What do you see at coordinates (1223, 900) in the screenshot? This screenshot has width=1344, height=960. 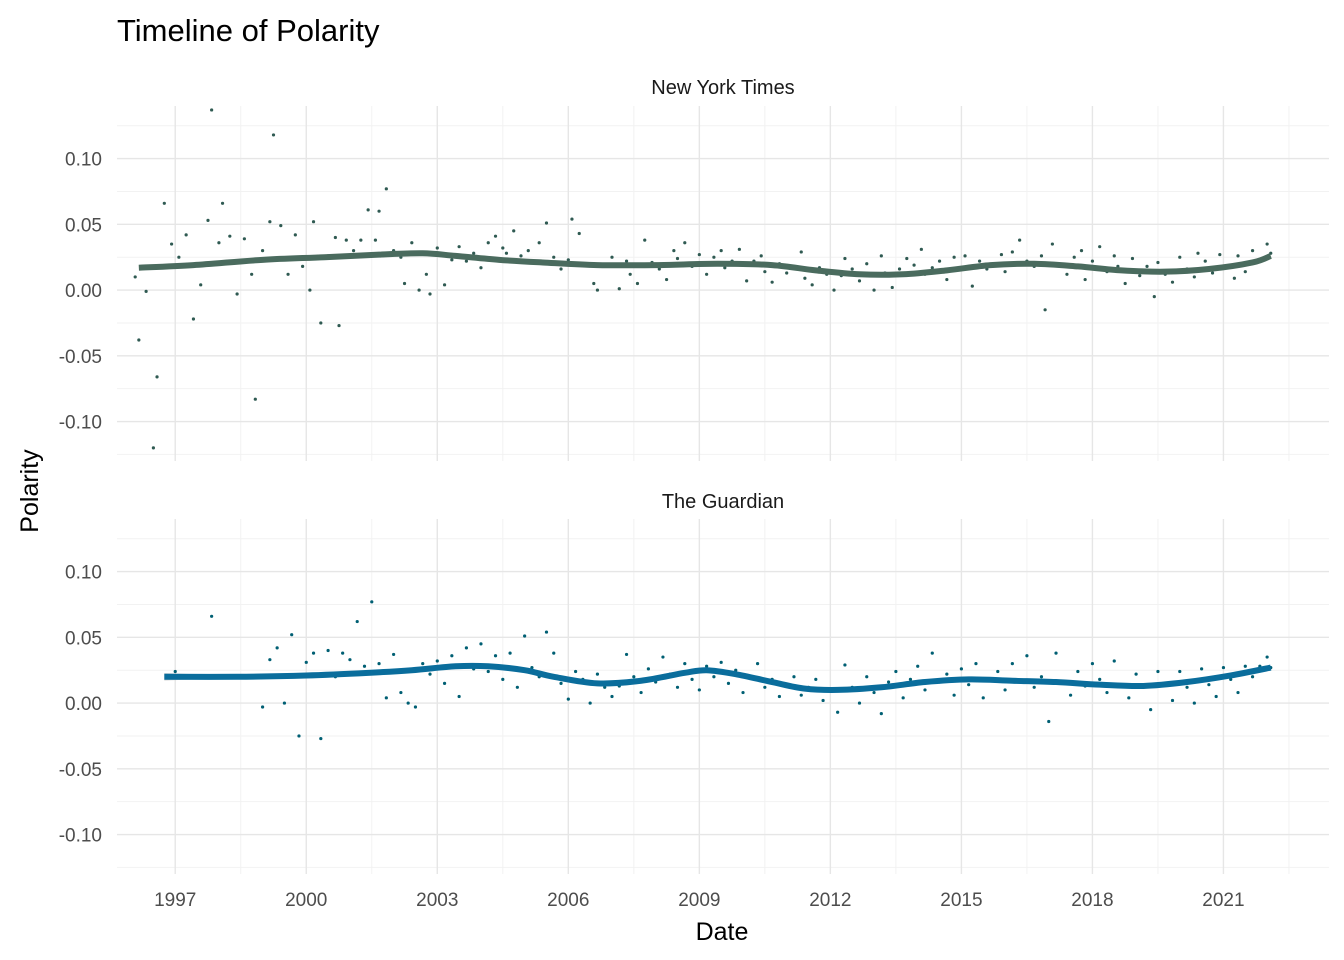 I see `x-tick-label: 2021` at bounding box center [1223, 900].